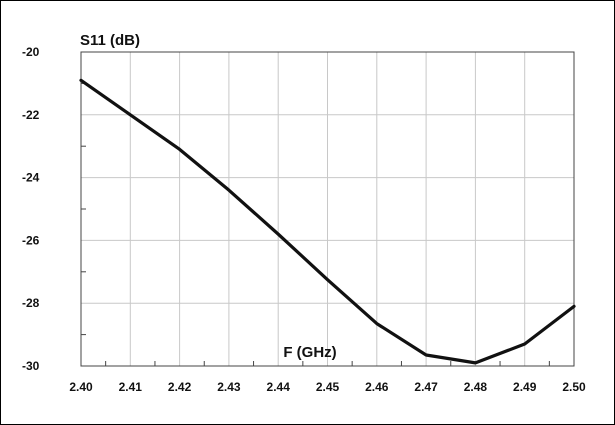 The width and height of the screenshot is (615, 425). I want to click on x-tick-label: 2.48, so click(476, 387).